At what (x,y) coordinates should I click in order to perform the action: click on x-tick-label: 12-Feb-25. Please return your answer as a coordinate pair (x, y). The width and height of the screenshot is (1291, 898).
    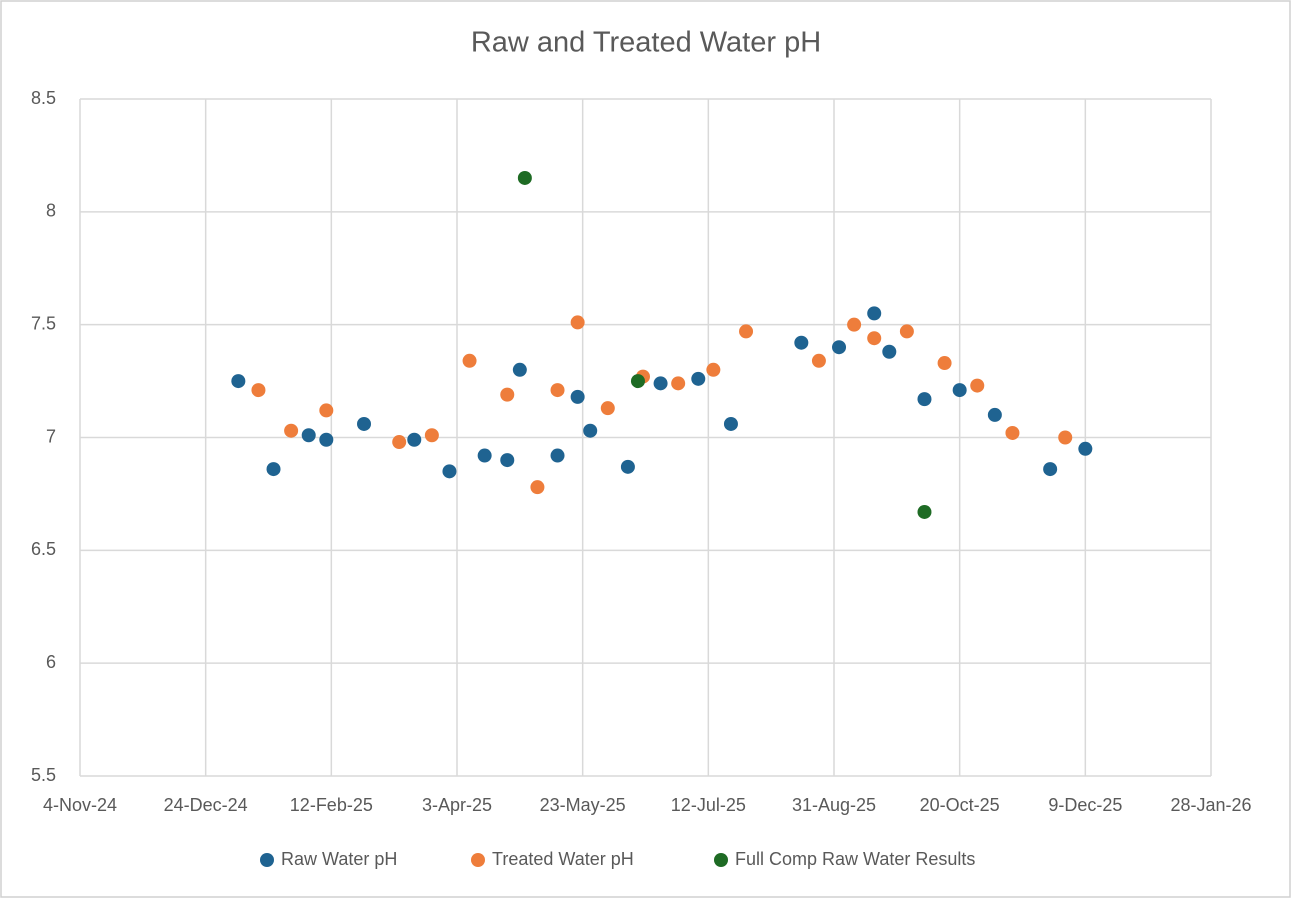
    Looking at the image, I should click on (331, 805).